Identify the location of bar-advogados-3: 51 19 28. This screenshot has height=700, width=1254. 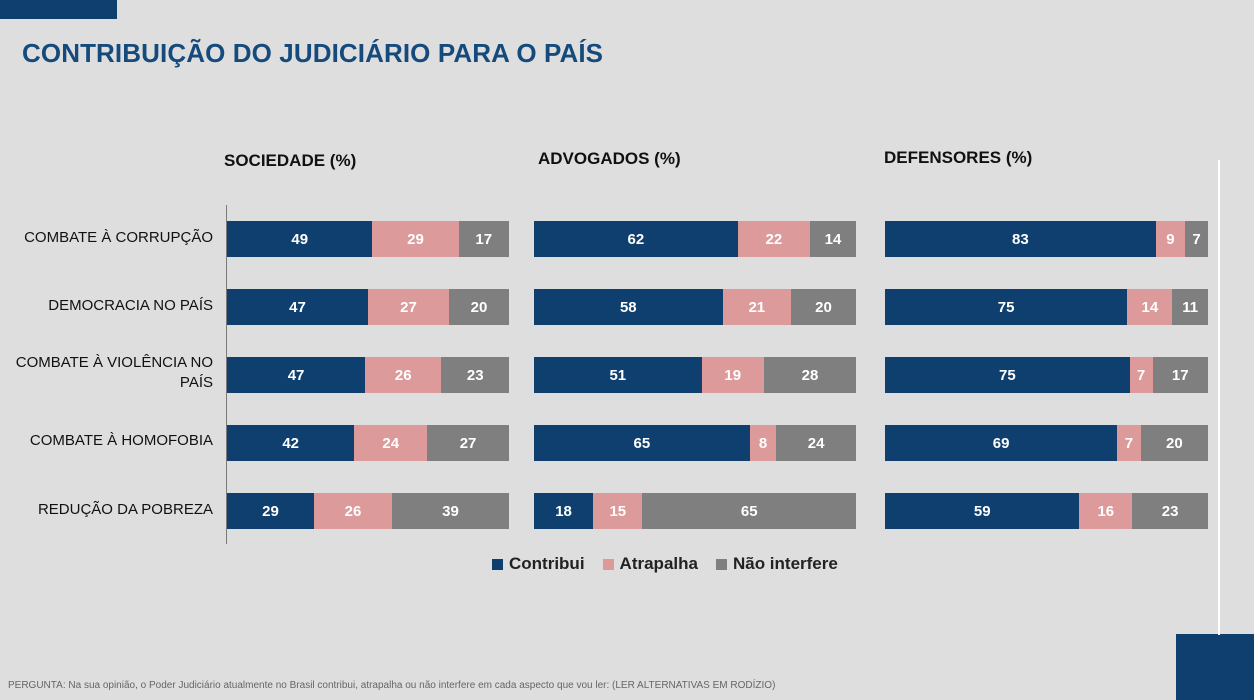
(695, 375).